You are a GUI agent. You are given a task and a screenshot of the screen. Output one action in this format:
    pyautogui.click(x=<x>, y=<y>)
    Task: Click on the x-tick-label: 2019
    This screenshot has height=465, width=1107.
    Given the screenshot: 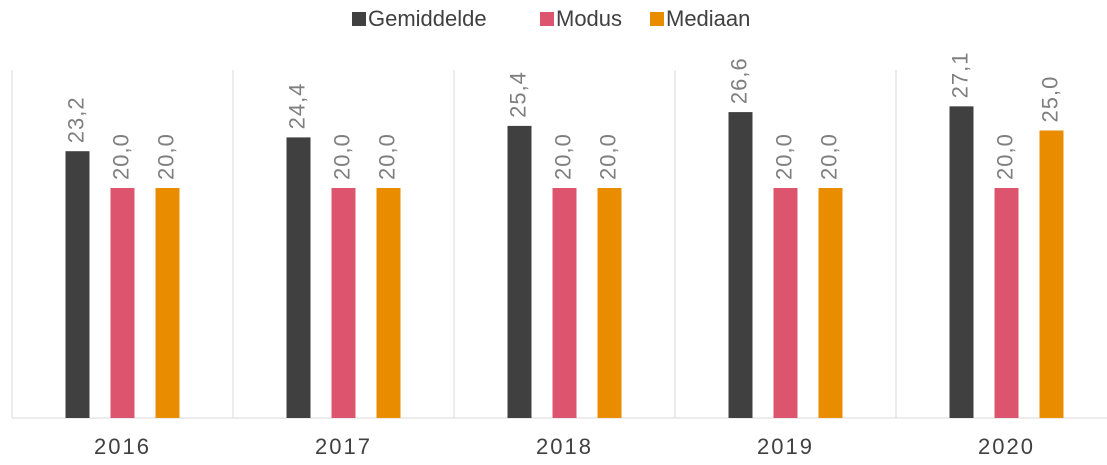 What is the action you would take?
    pyautogui.click(x=785, y=446)
    